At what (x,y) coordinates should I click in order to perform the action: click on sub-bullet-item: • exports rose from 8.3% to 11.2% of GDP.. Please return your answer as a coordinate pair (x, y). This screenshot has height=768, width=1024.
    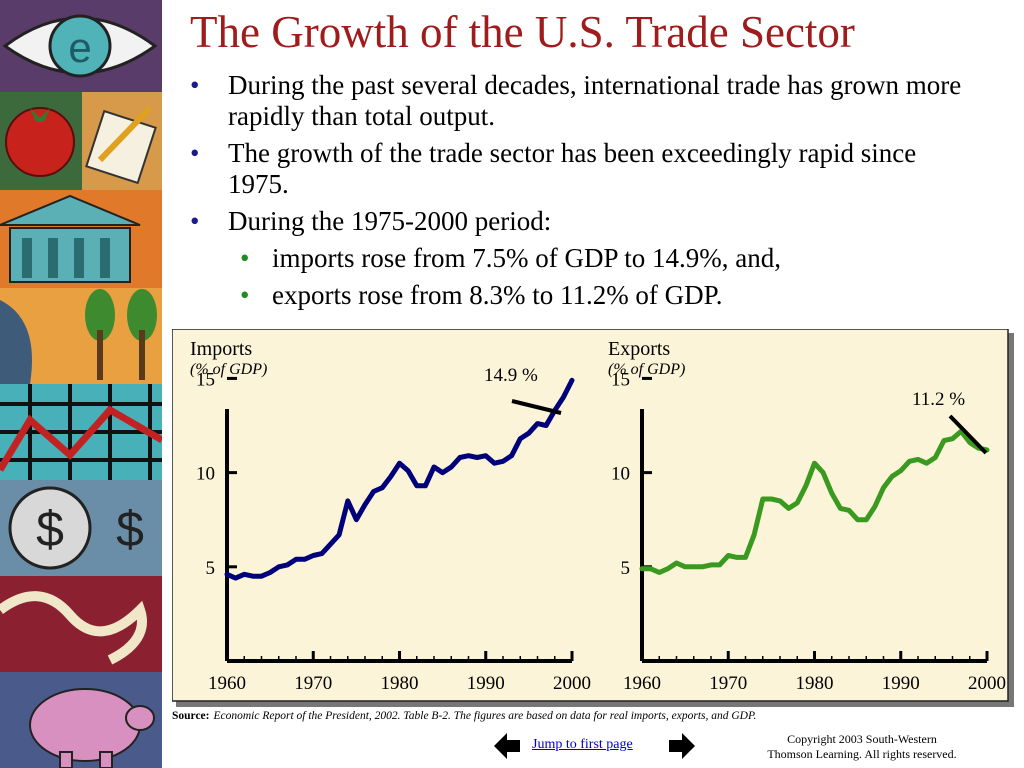
    Looking at the image, I should click on (585, 295).